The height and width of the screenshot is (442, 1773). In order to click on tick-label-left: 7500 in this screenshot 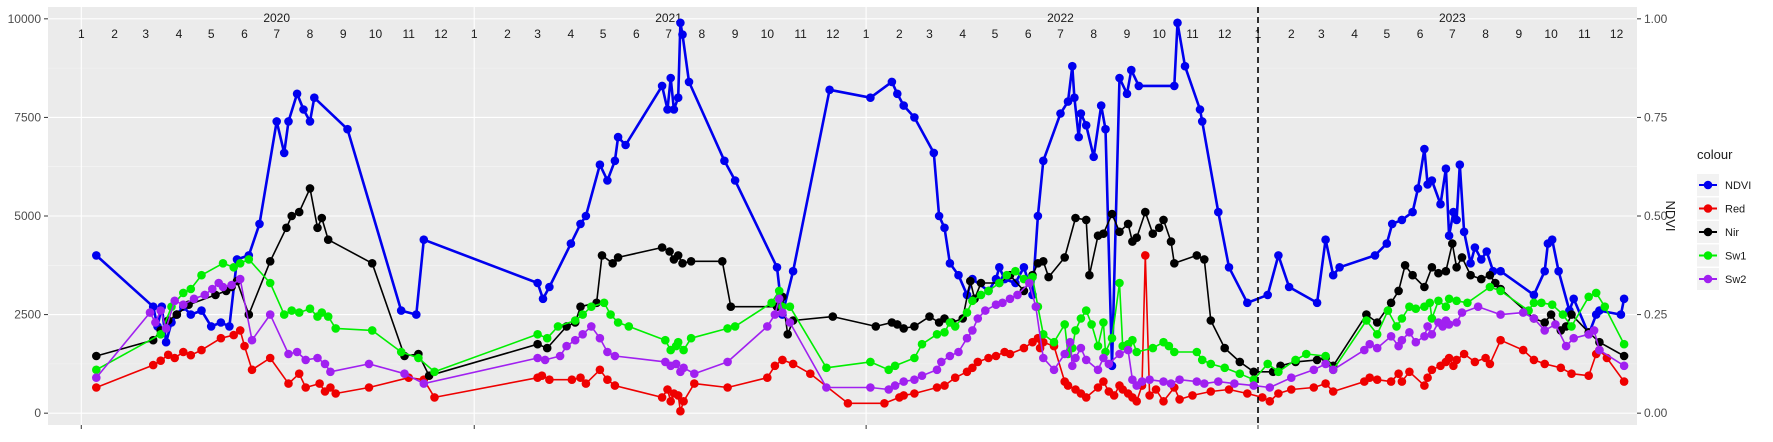, I will do `click(27, 117)`.